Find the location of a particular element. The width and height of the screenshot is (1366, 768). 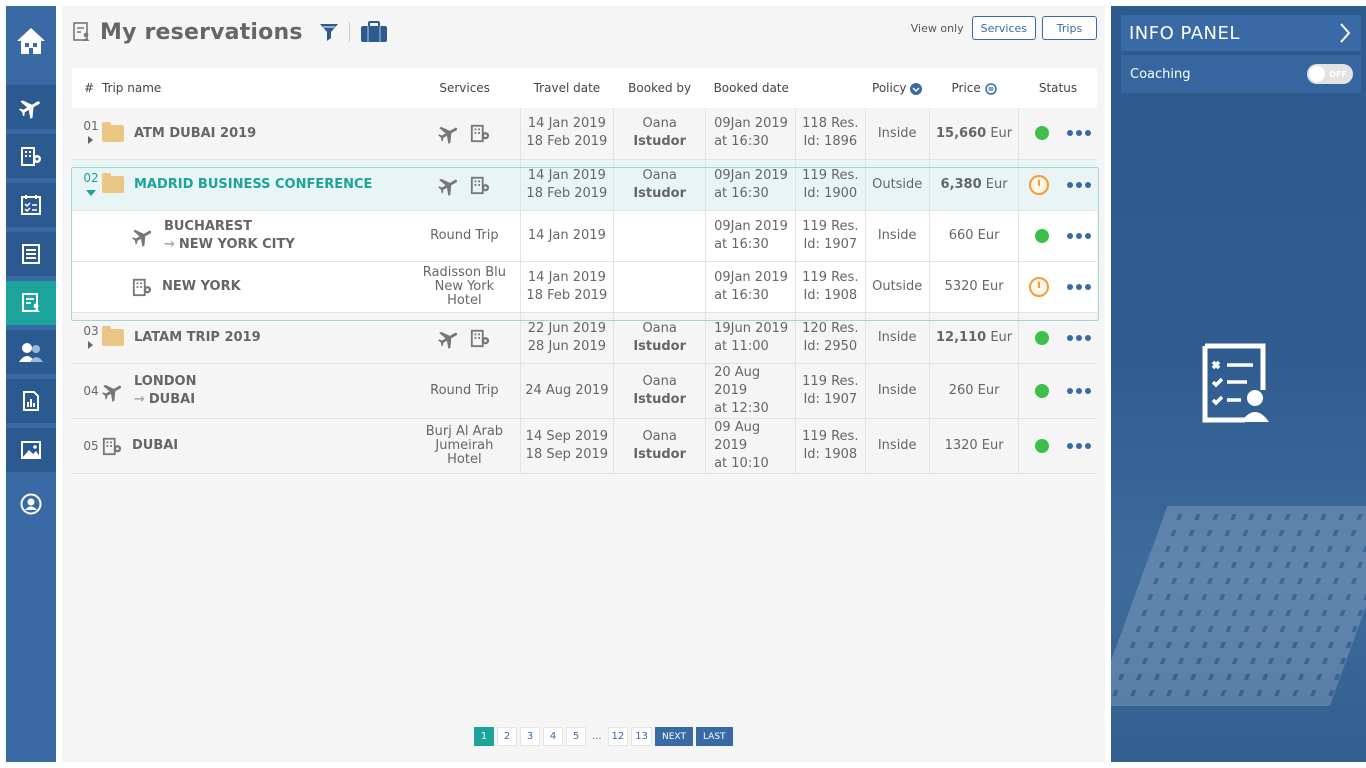

res-id: Id: 1896 is located at coordinates (830, 142).